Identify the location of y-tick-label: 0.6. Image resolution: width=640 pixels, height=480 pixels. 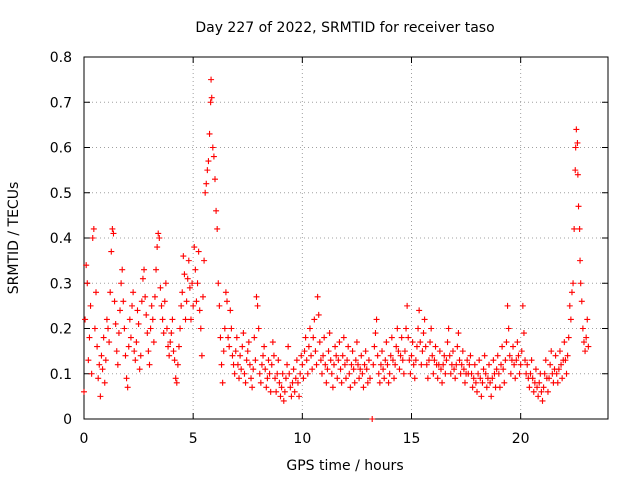
(61, 149).